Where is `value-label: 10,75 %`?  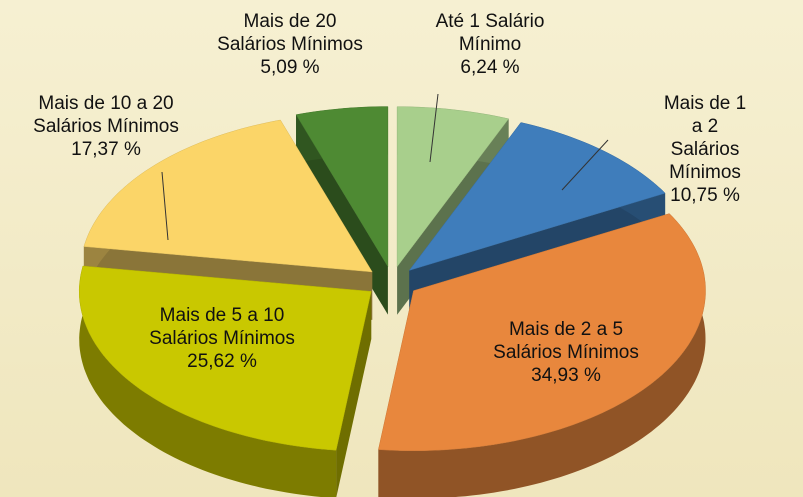
value-label: 10,75 % is located at coordinates (705, 195).